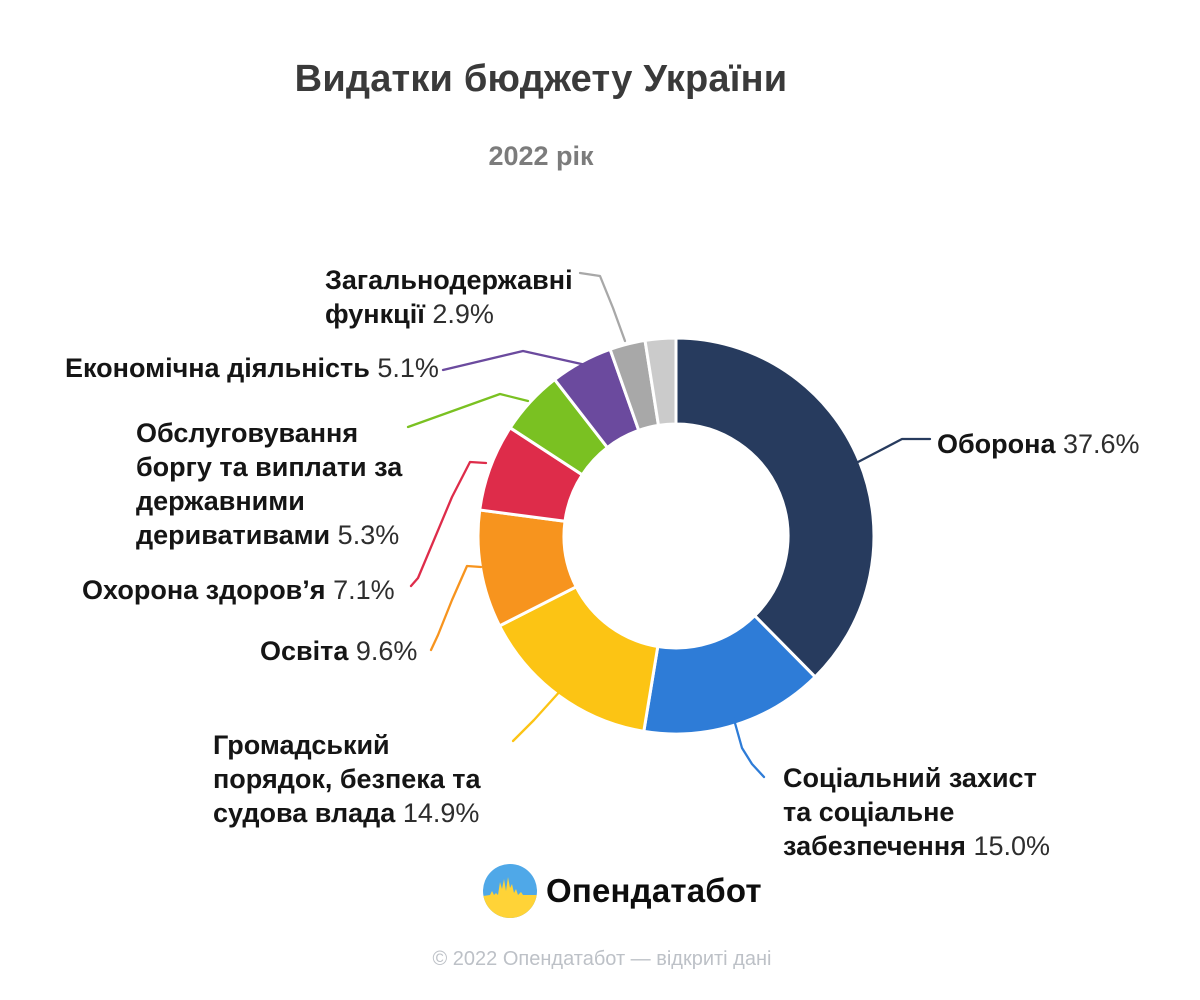  I want to click on opendatabot-logo-icon, so click(510, 891).